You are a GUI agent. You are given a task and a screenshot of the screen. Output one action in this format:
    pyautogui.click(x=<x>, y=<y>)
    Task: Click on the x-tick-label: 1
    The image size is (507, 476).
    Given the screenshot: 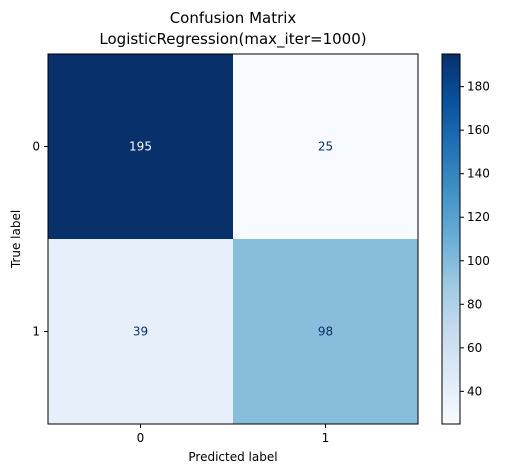 What is the action you would take?
    pyautogui.click(x=326, y=438)
    